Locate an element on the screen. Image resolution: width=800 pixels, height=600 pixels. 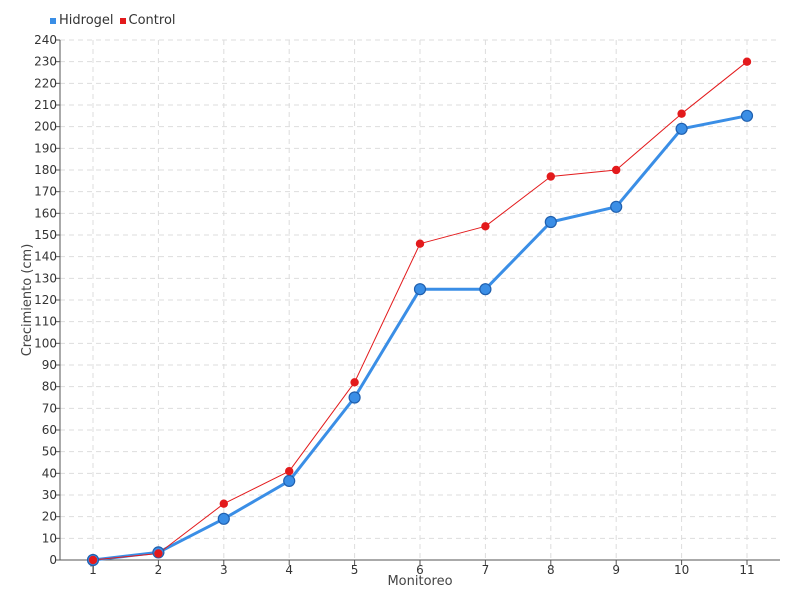
y-tick-label: 10 is located at coordinates (49, 538).